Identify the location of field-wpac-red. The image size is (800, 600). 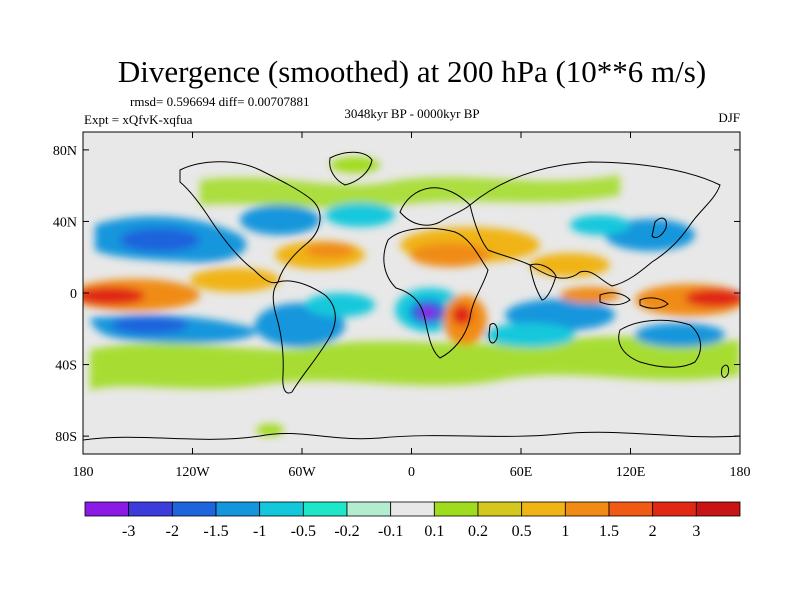
(712, 298).